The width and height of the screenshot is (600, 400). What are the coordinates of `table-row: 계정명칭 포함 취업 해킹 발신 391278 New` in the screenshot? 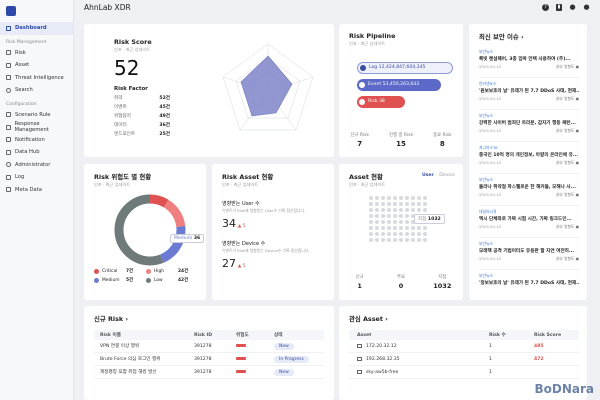 It's located at (209, 372).